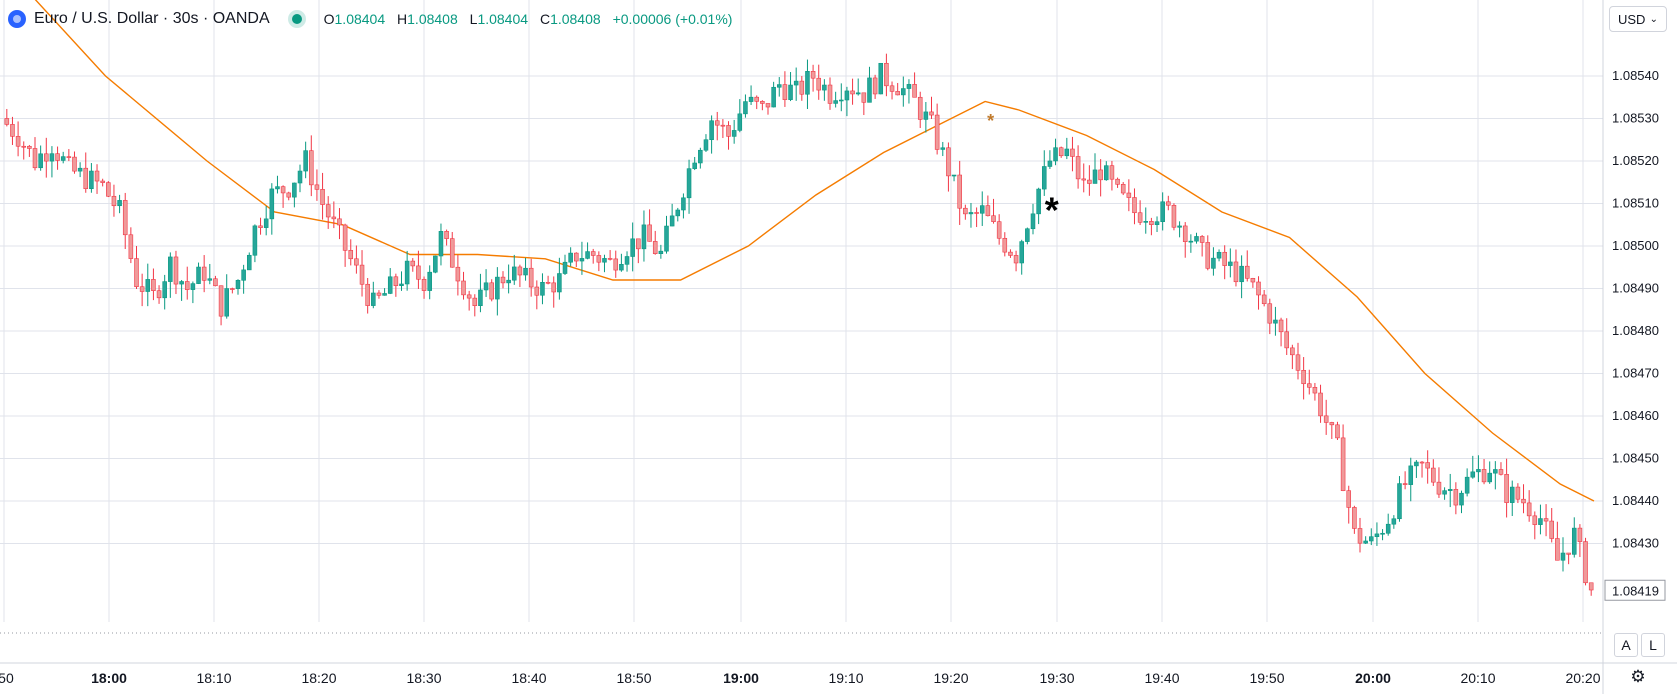  Describe the element at coordinates (1635, 590) in the screenshot. I see `last-price-label: 1.08419` at that location.